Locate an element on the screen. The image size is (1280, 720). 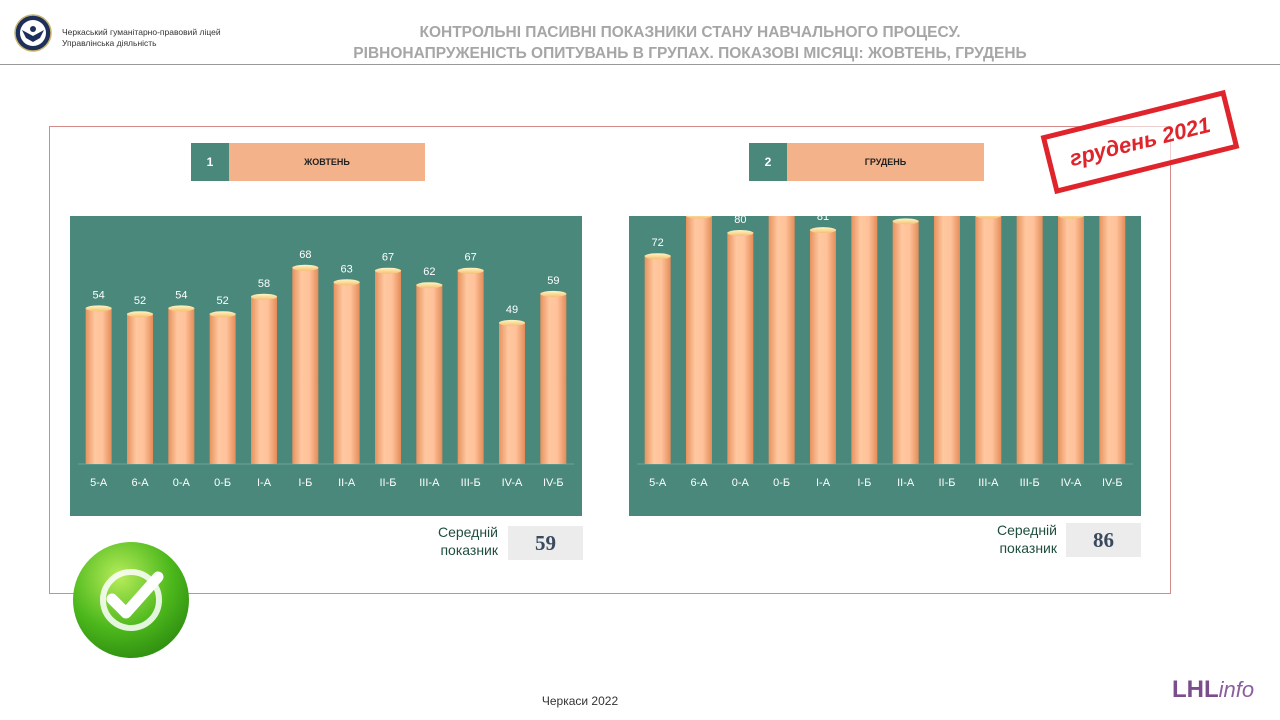
data-label: 81 is located at coordinates (823, 219).